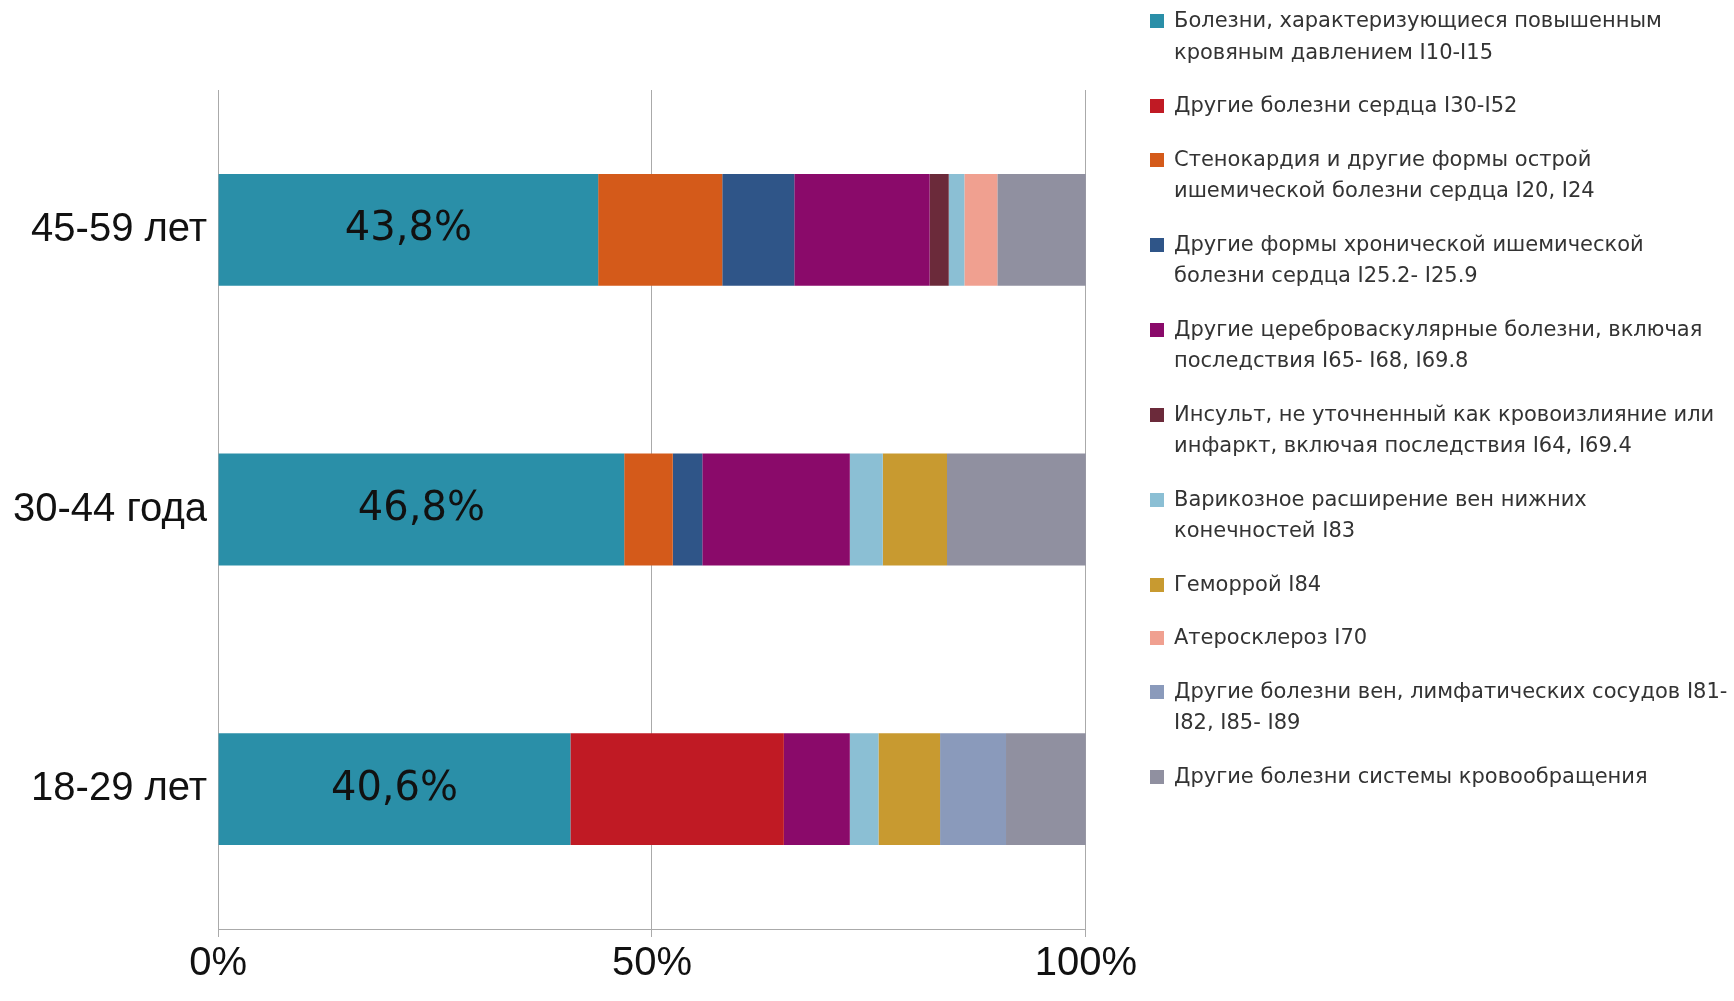  Describe the element at coordinates (218, 961) in the screenshot. I see `x-tick-label: 0%` at that location.